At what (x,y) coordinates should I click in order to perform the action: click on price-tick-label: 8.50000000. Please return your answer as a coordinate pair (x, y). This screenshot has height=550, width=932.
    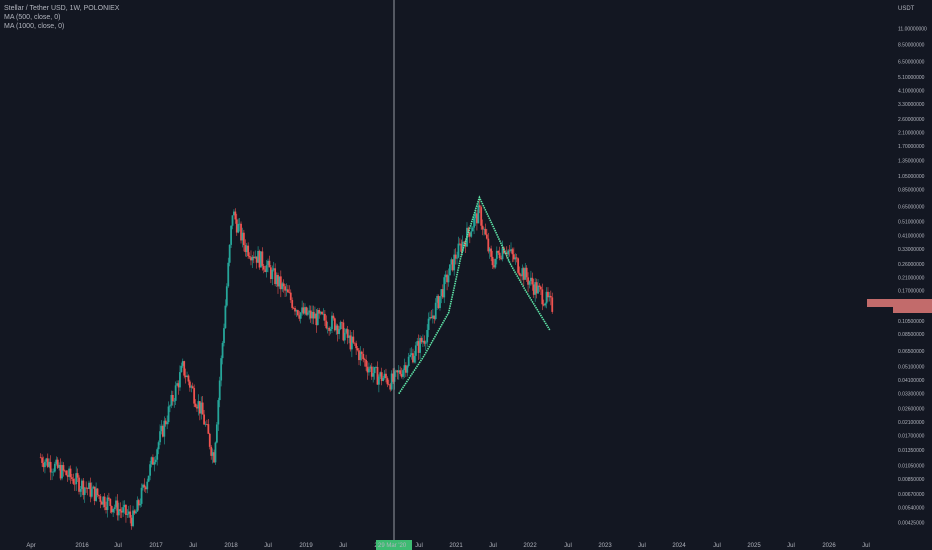
    Looking at the image, I should click on (911, 46).